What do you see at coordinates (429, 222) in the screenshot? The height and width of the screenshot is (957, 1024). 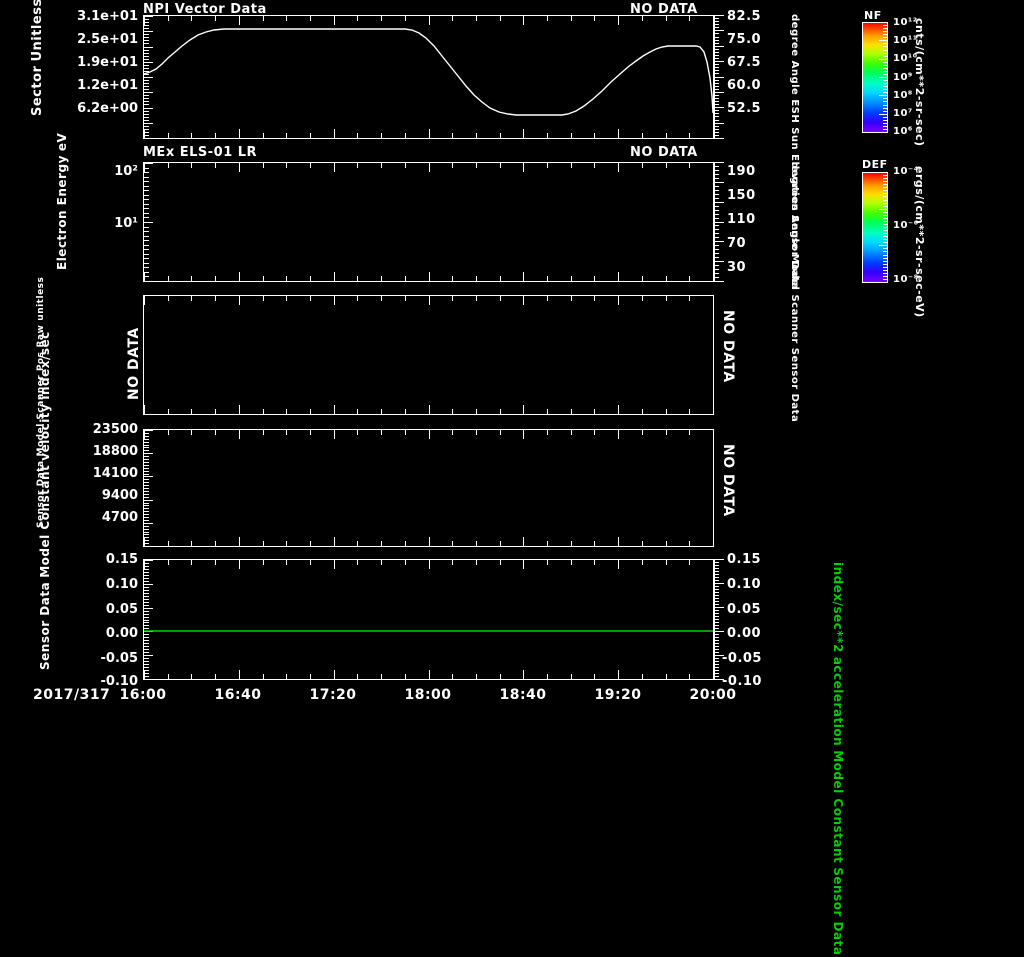 I see `panel-2-xticks` at bounding box center [429, 222].